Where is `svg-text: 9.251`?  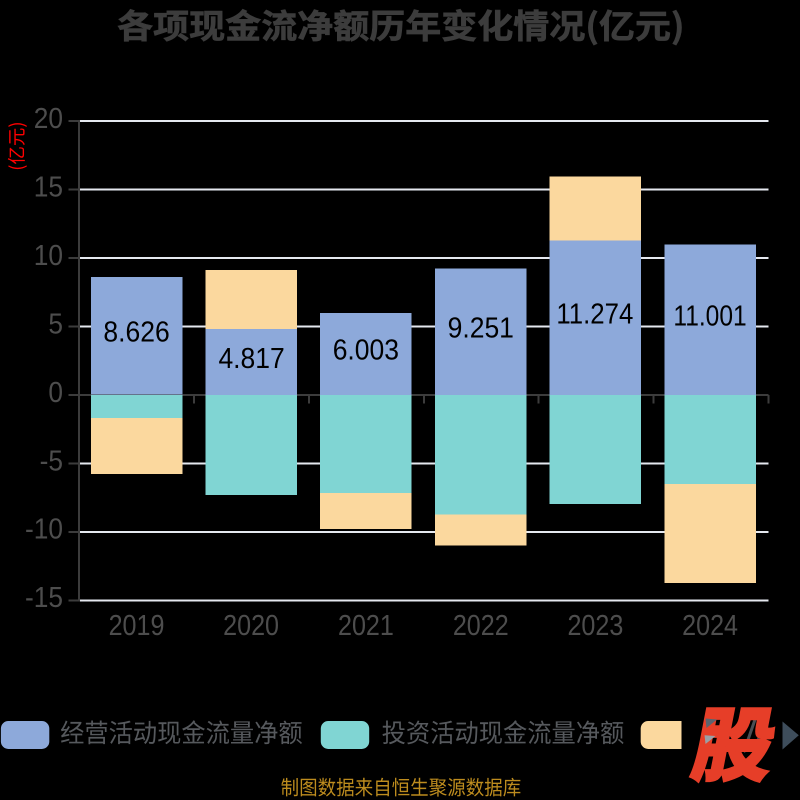
svg-text: 9.251 is located at coordinates (481, 328).